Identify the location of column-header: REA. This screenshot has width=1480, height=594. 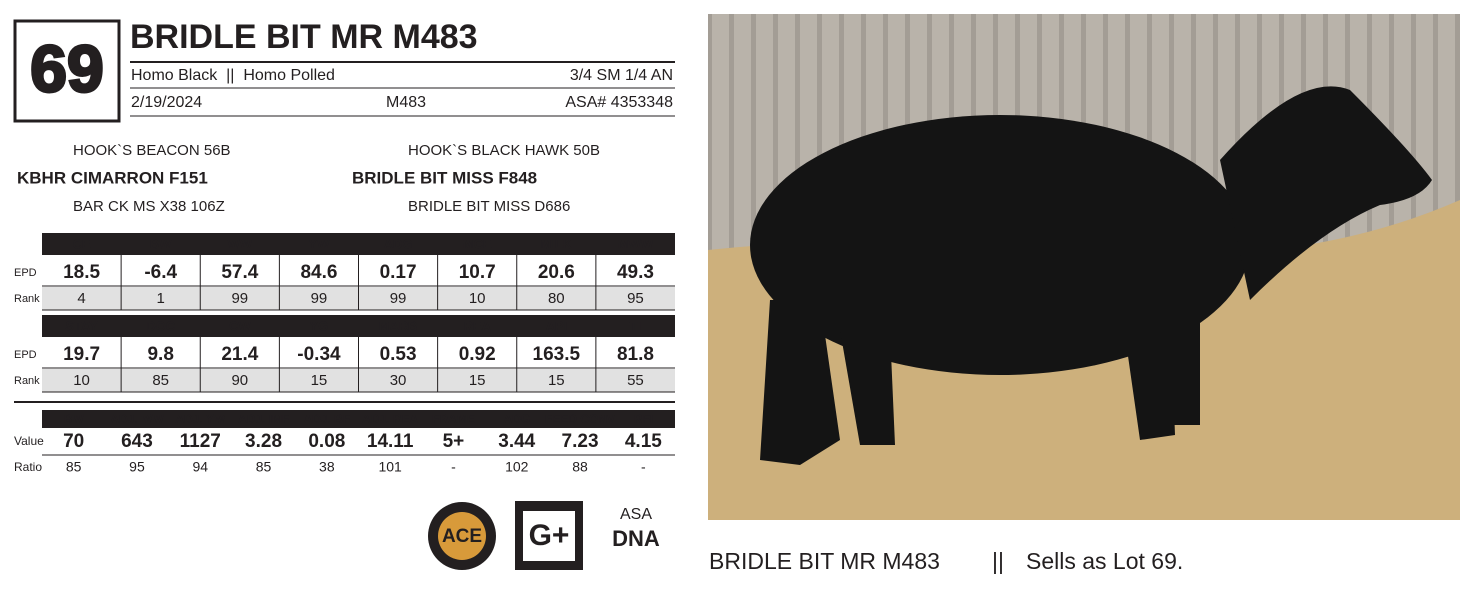
(477, 325).